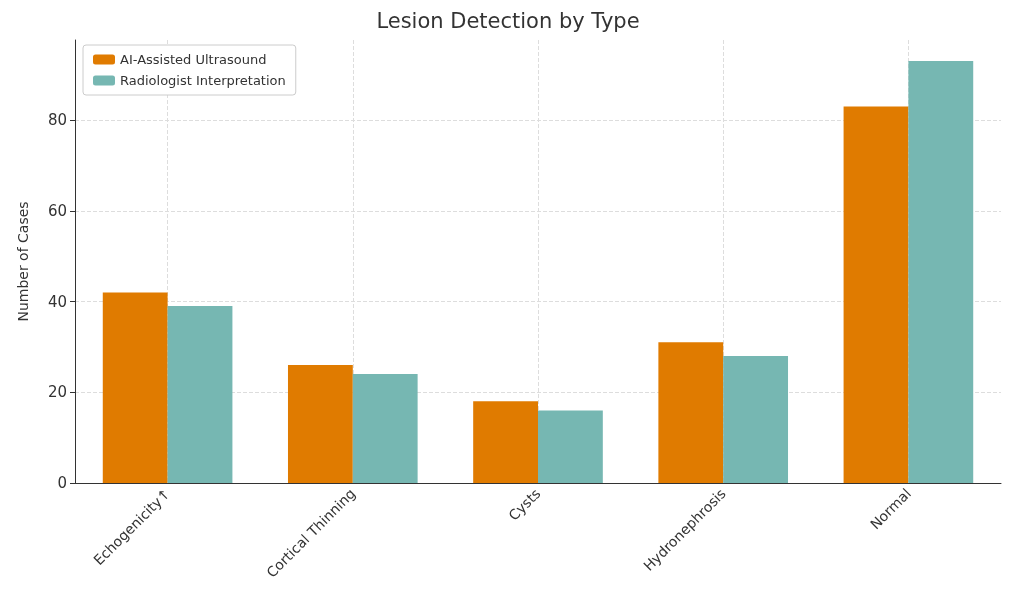 This screenshot has width=1016, height=601. I want to click on y-tick-label: 60, so click(57, 210).